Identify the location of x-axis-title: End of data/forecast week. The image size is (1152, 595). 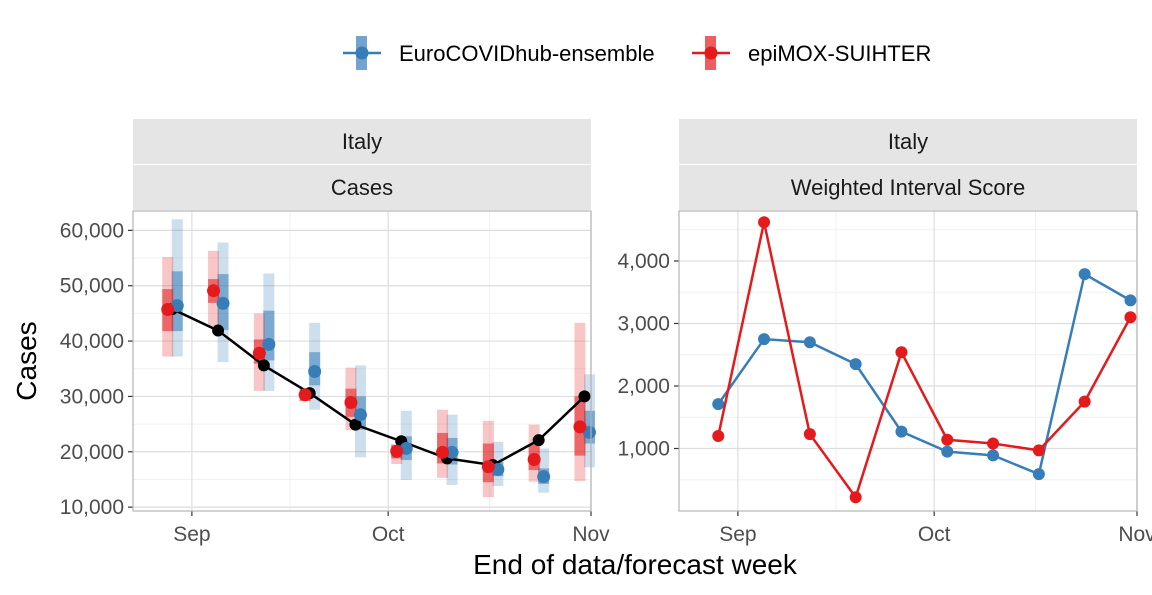
(635, 564).